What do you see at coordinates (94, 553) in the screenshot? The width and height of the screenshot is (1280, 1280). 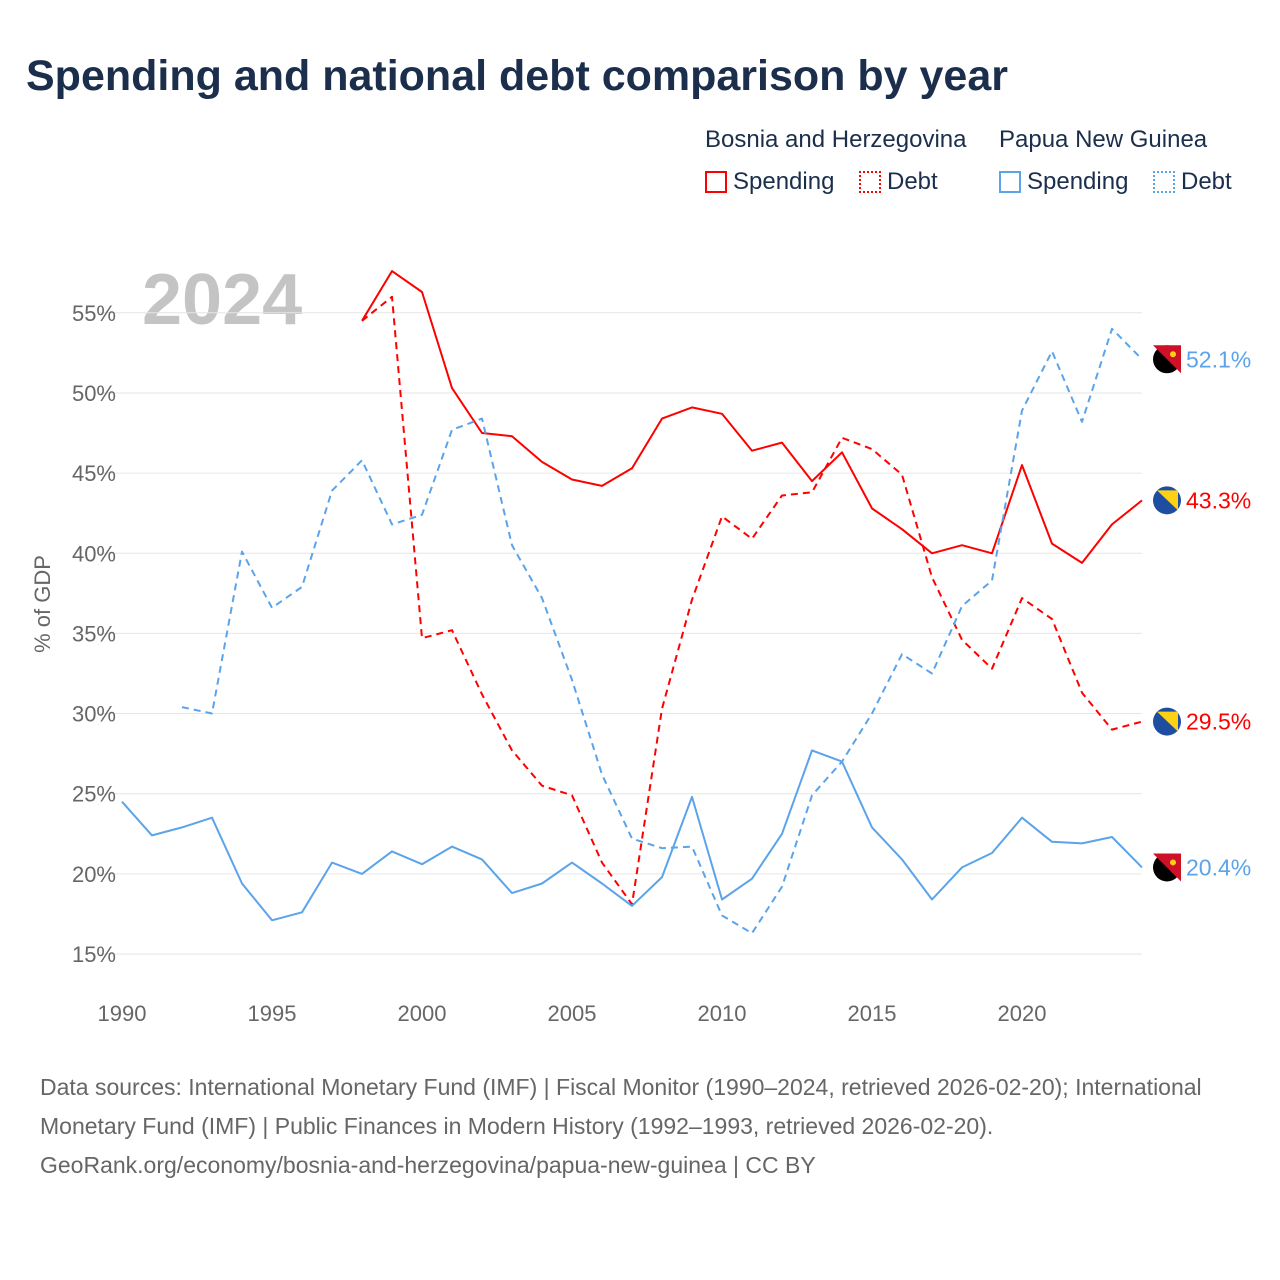 I see `y-tick-label: 40%` at bounding box center [94, 553].